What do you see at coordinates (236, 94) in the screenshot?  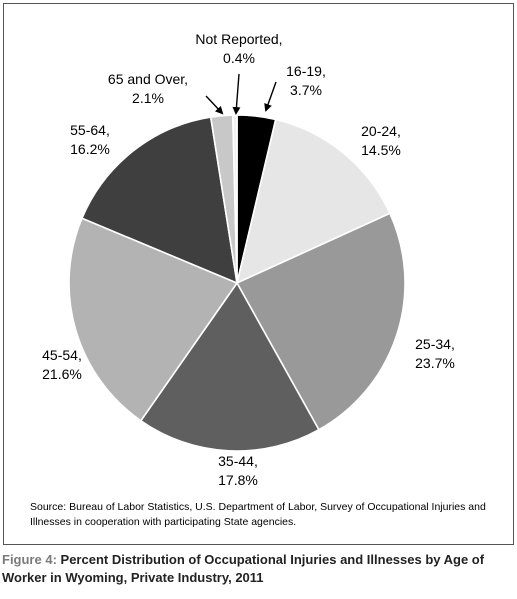 I see `label-arrow-not-reported` at bounding box center [236, 94].